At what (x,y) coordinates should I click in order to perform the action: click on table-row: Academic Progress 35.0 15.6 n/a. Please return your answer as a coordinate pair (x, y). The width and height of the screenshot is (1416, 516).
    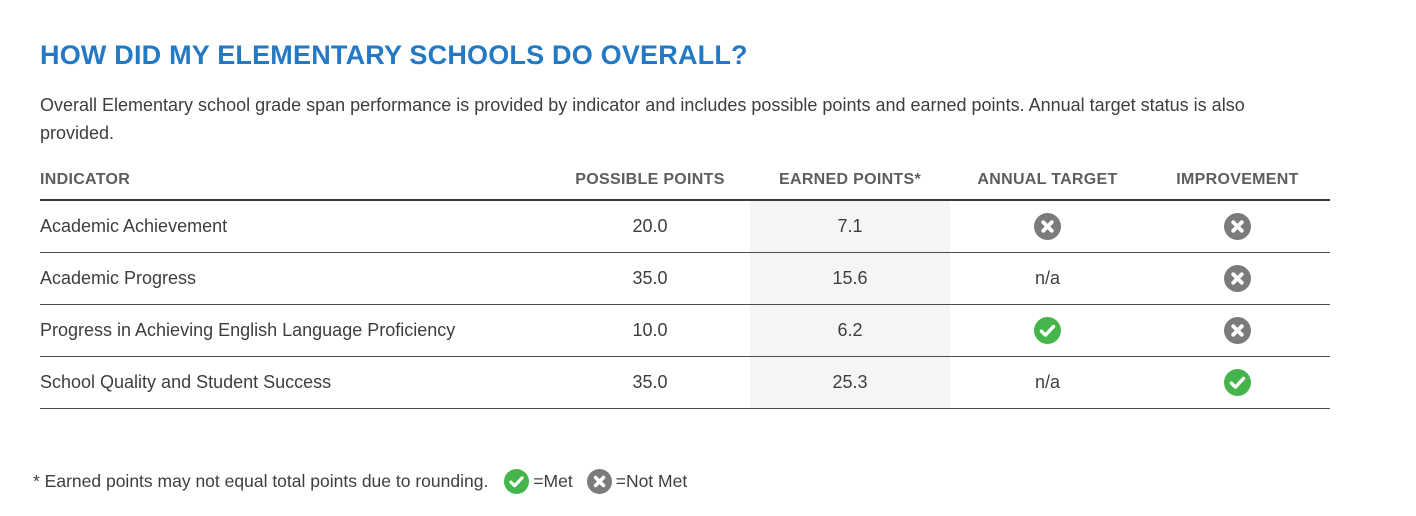
    Looking at the image, I should click on (685, 278).